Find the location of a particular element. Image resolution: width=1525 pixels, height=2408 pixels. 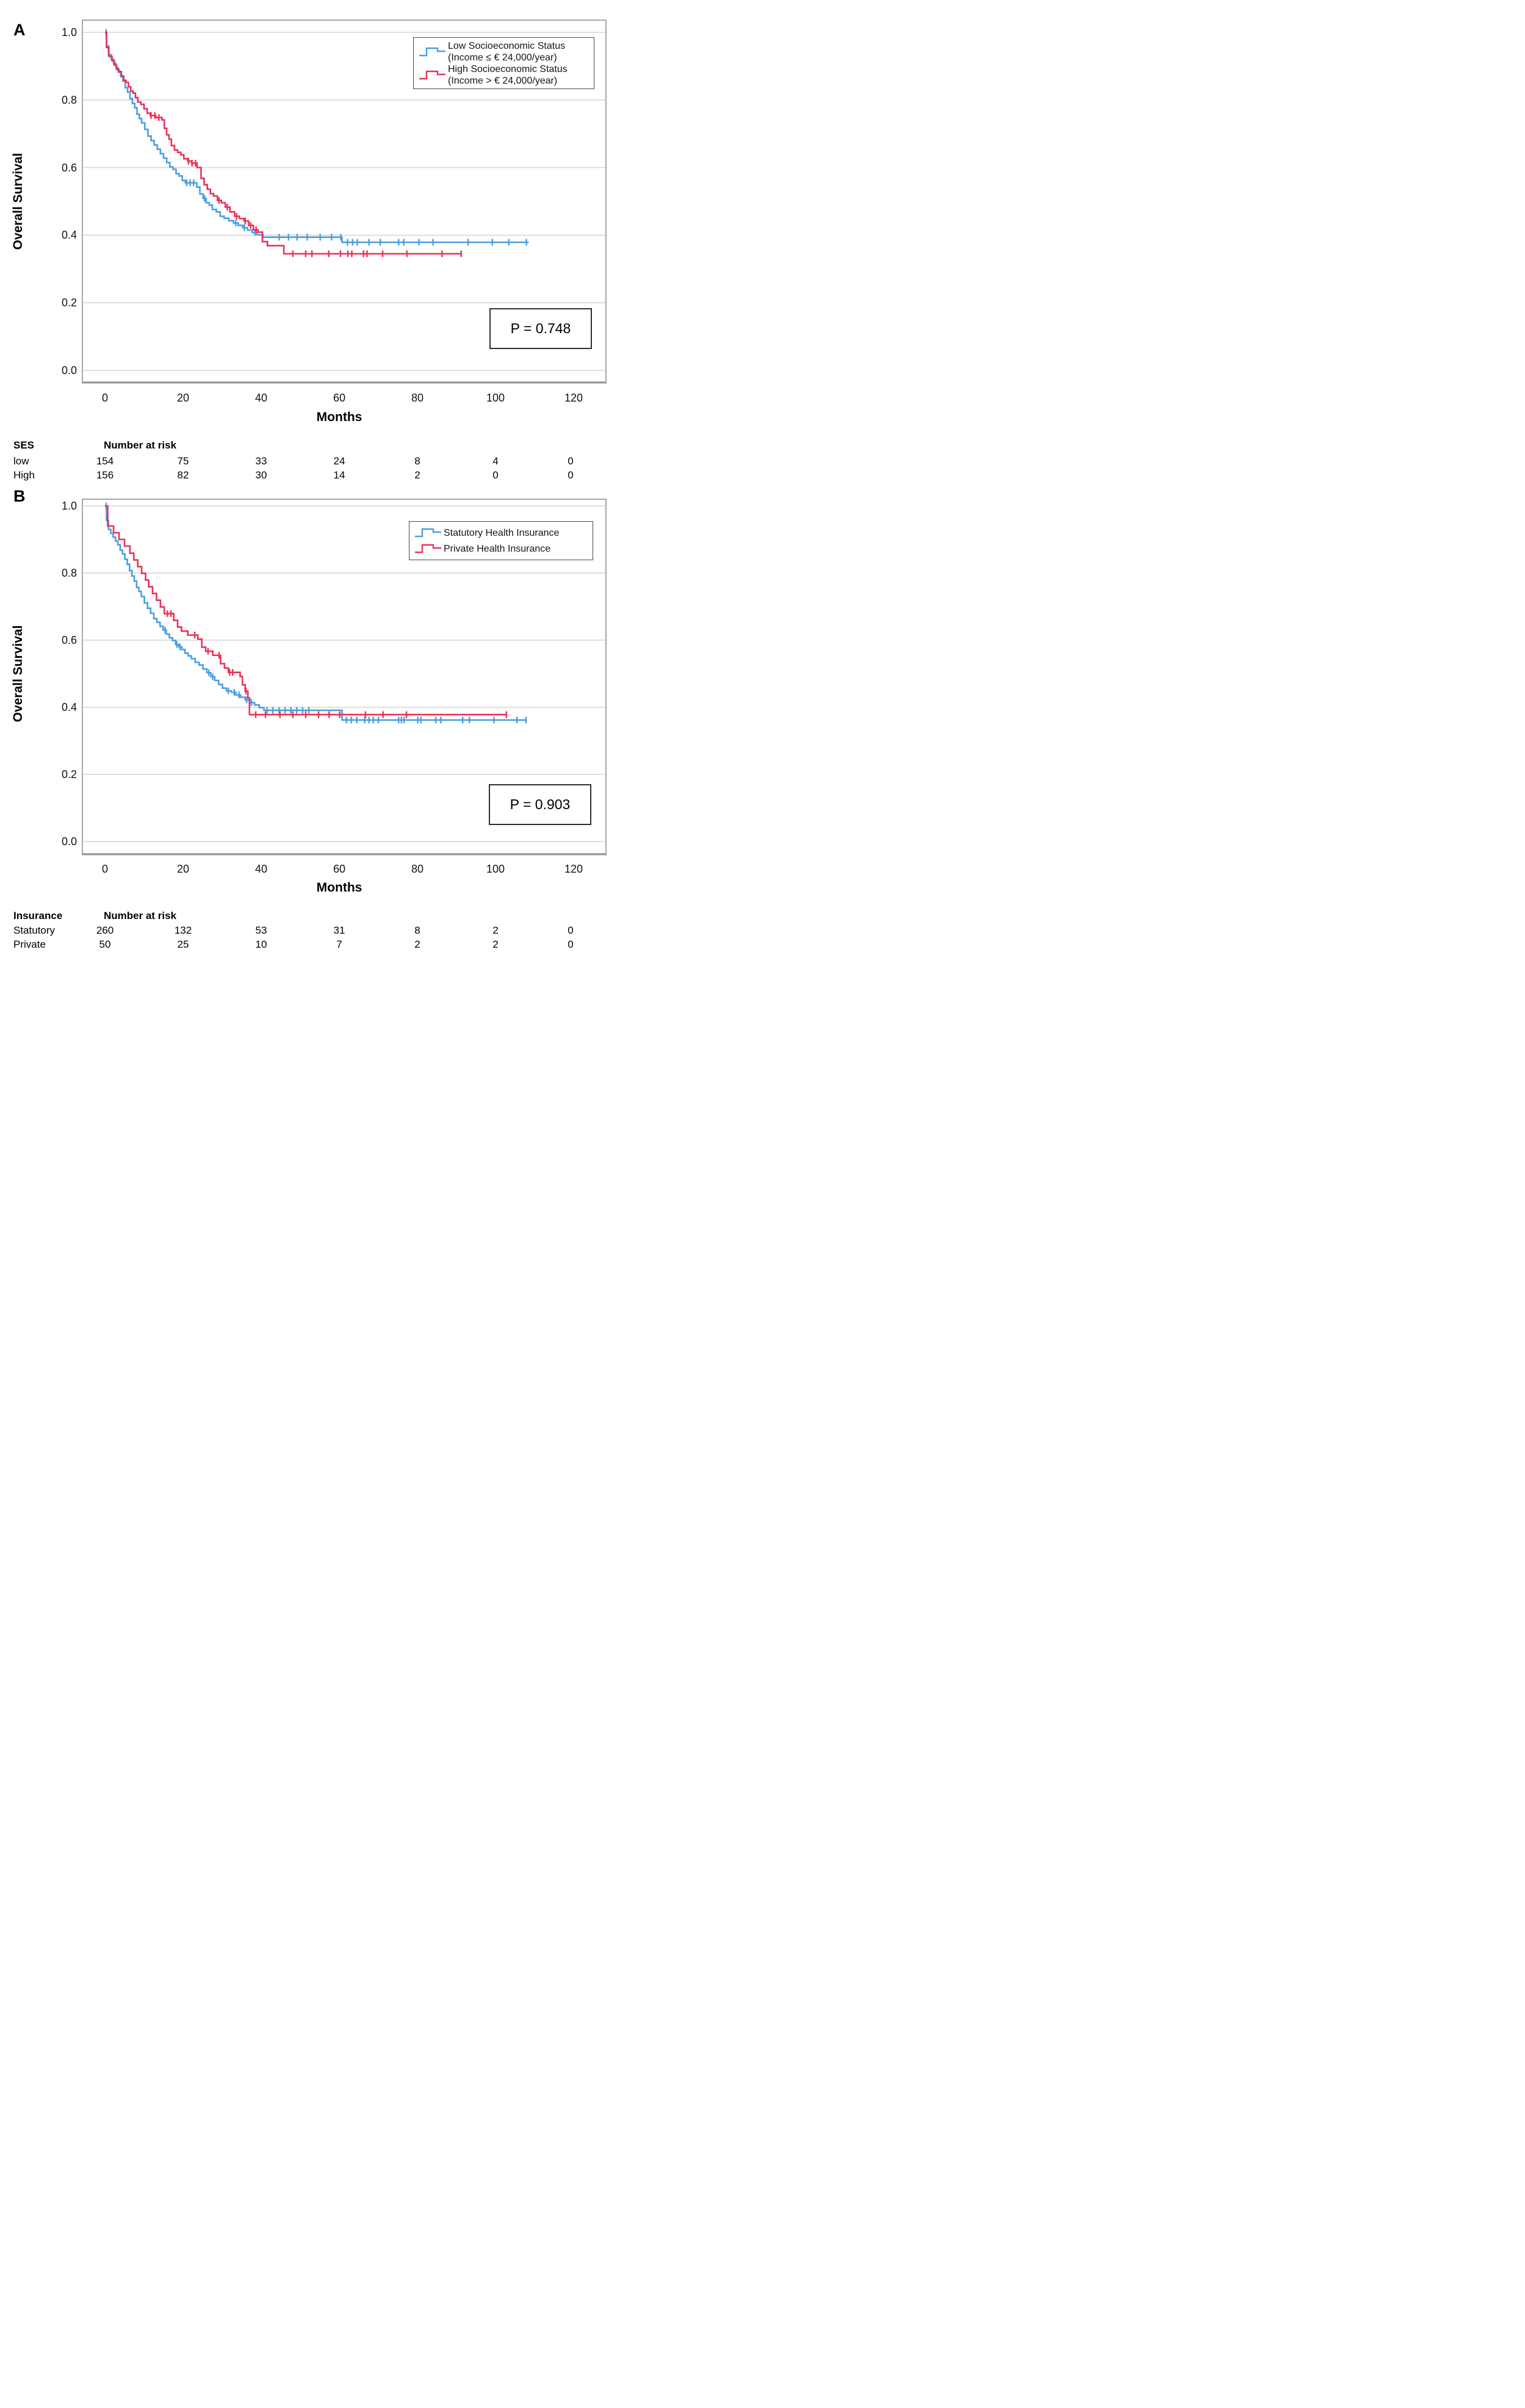

panel-b-risk-group-header: Insurance is located at coordinates (38, 915).